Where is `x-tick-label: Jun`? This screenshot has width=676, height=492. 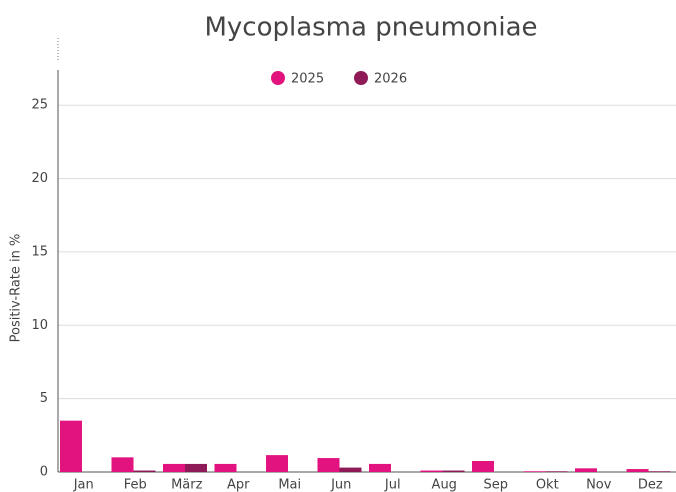
x-tick-label: Jun is located at coordinates (340, 485).